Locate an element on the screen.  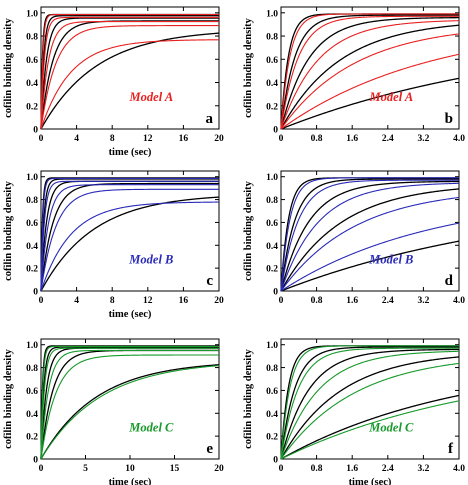
panel-letter: b is located at coordinates (449, 119).